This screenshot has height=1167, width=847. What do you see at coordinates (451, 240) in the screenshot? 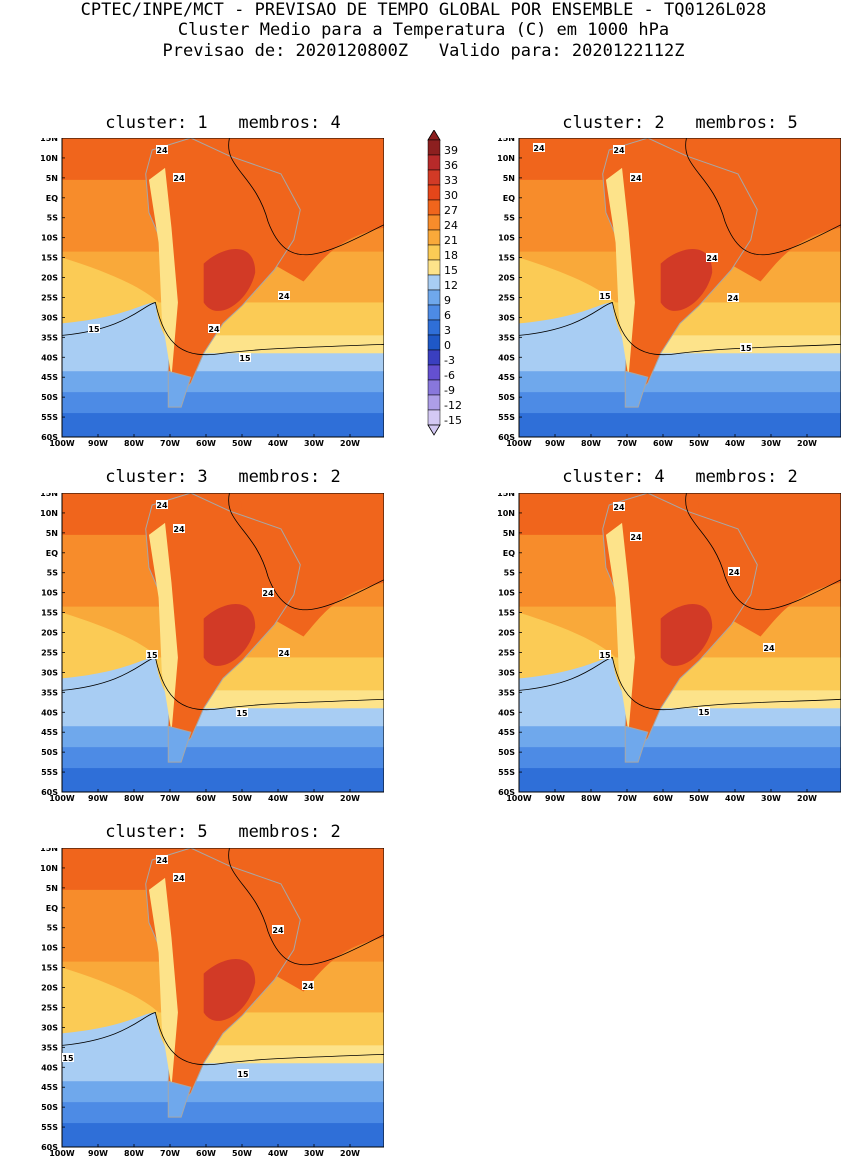
I see `colorbar-label: 21` at bounding box center [451, 240].